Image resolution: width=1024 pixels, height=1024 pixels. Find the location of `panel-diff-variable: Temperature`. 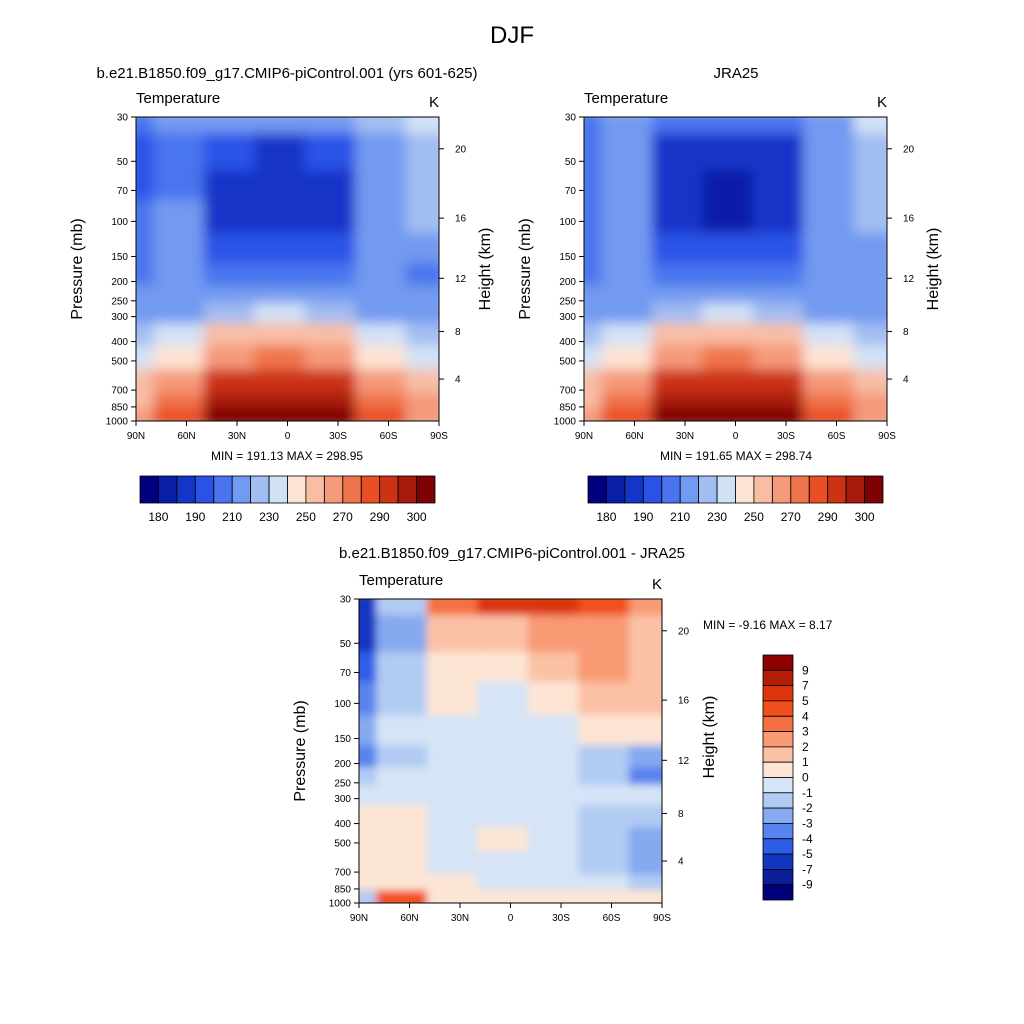

panel-diff-variable: Temperature is located at coordinates (401, 580).